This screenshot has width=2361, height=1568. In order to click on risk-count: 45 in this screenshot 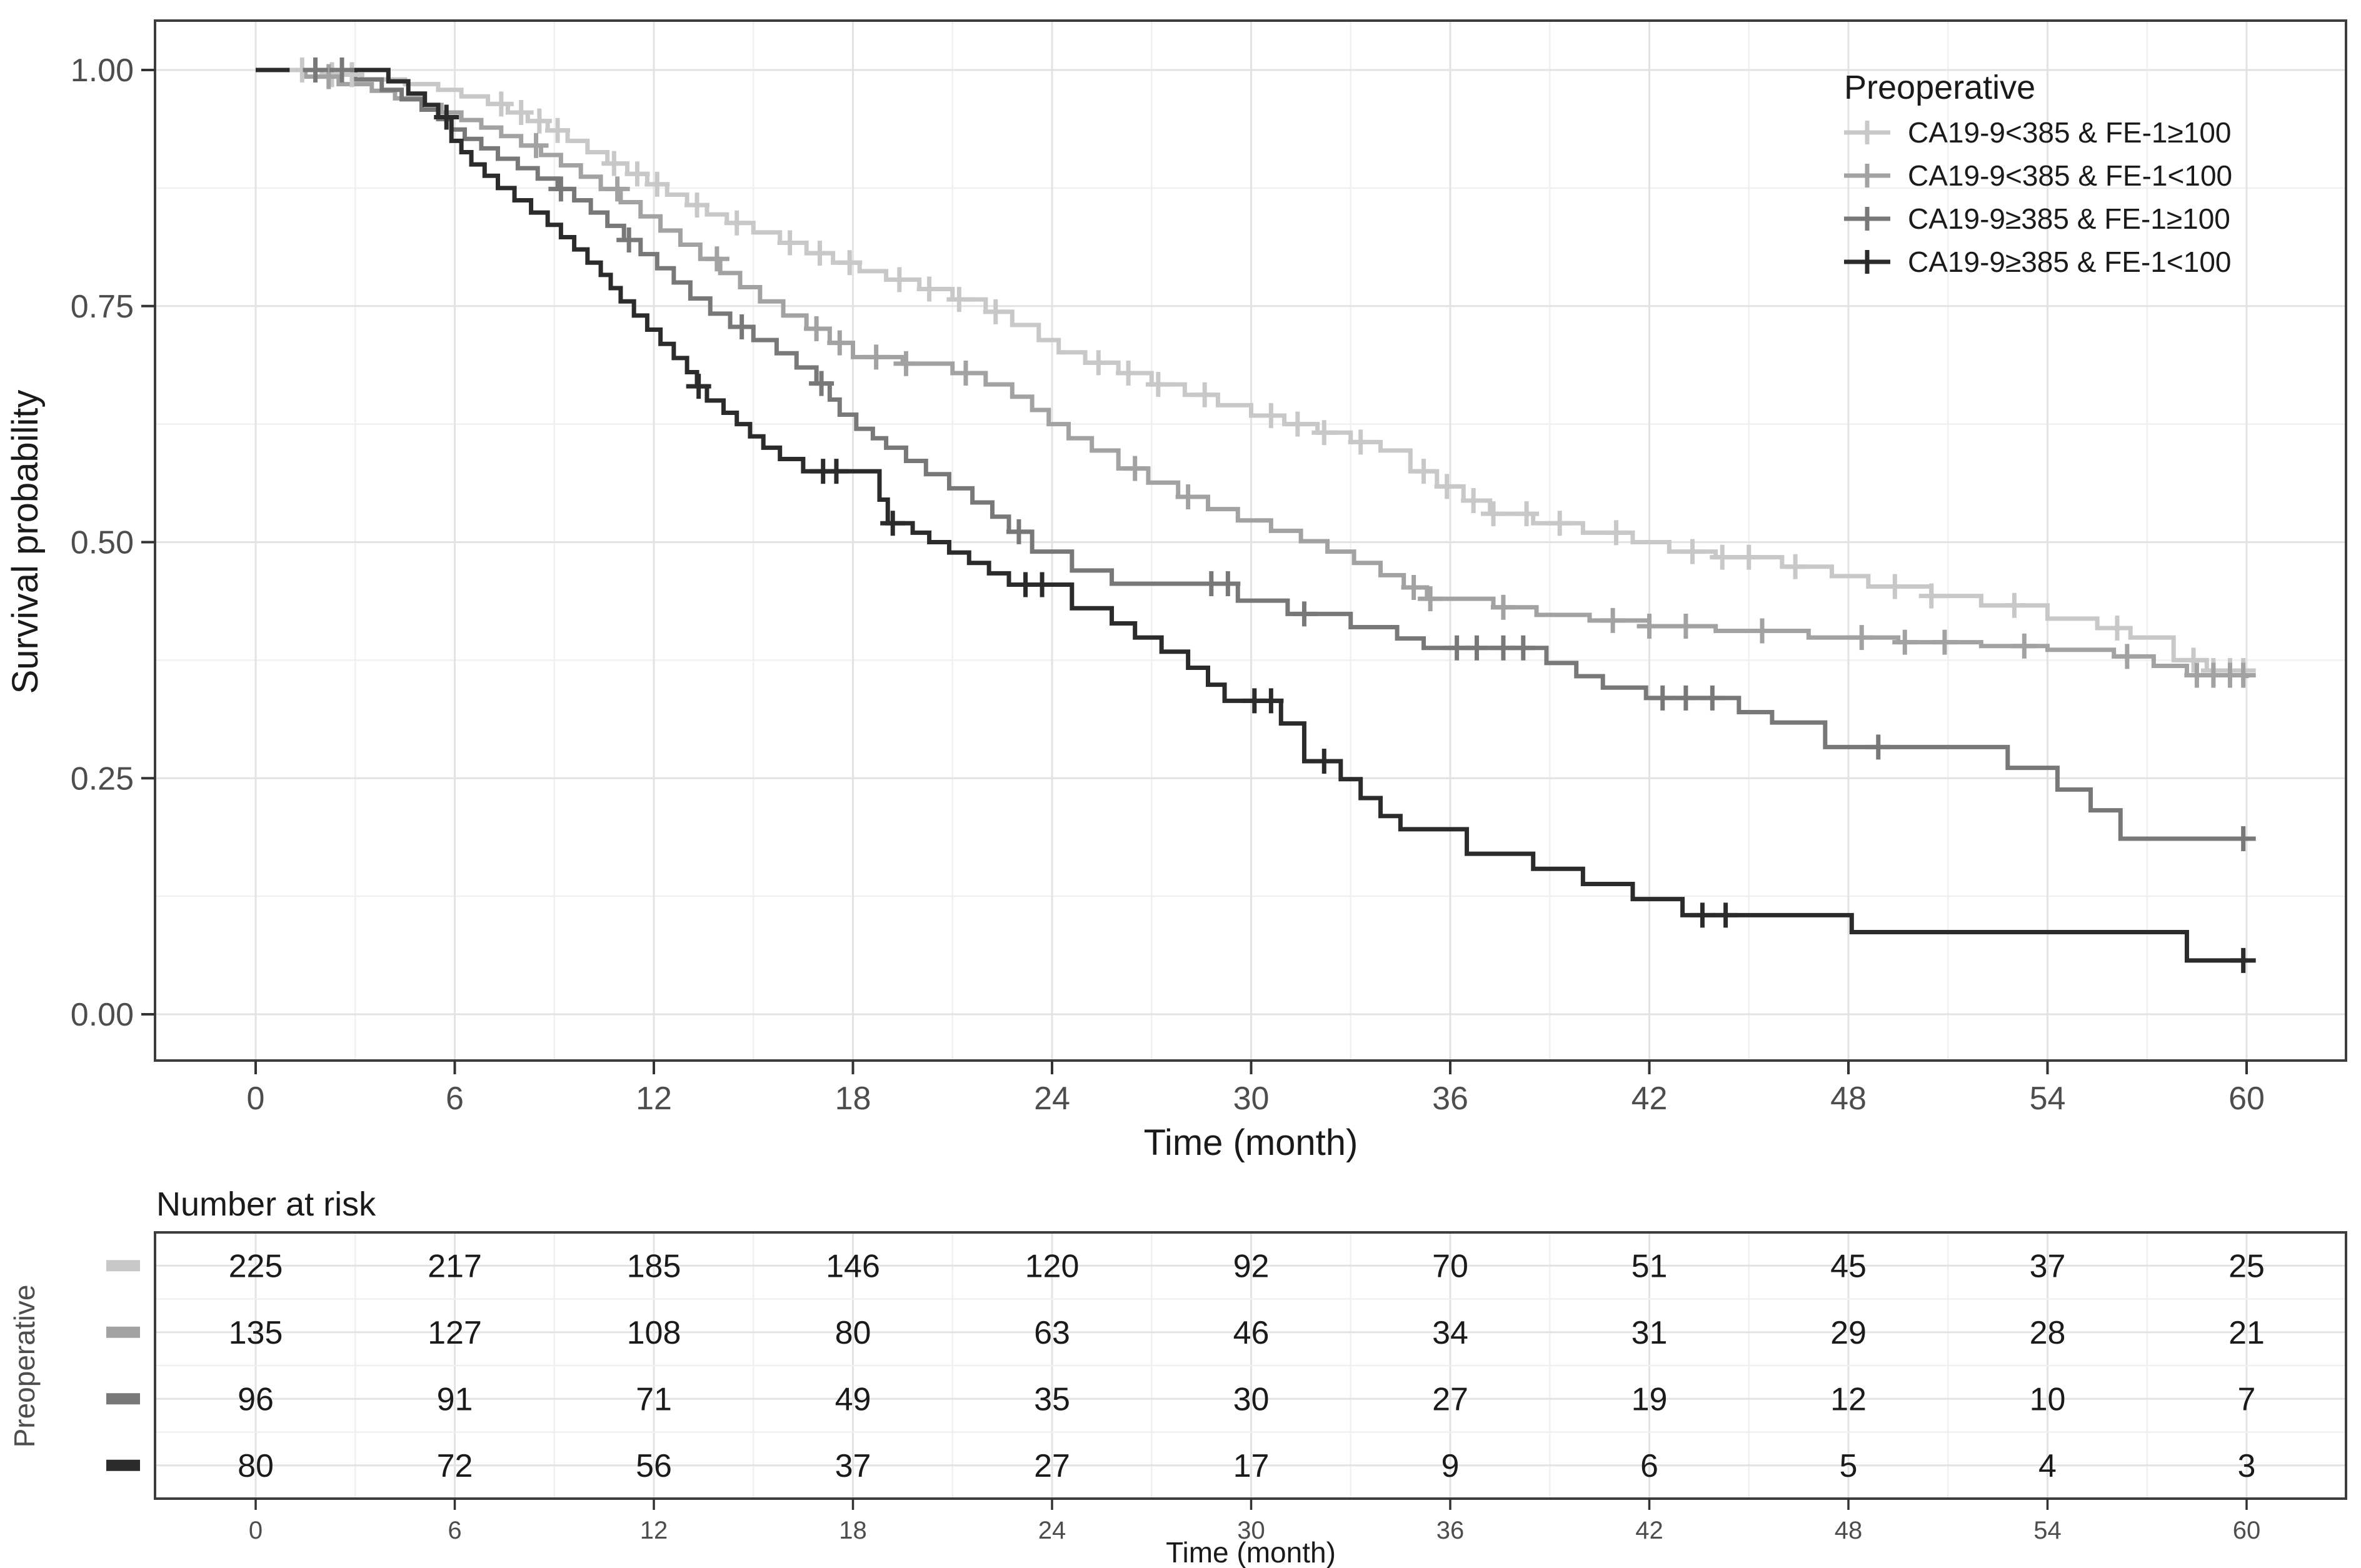, I will do `click(1848, 1266)`.